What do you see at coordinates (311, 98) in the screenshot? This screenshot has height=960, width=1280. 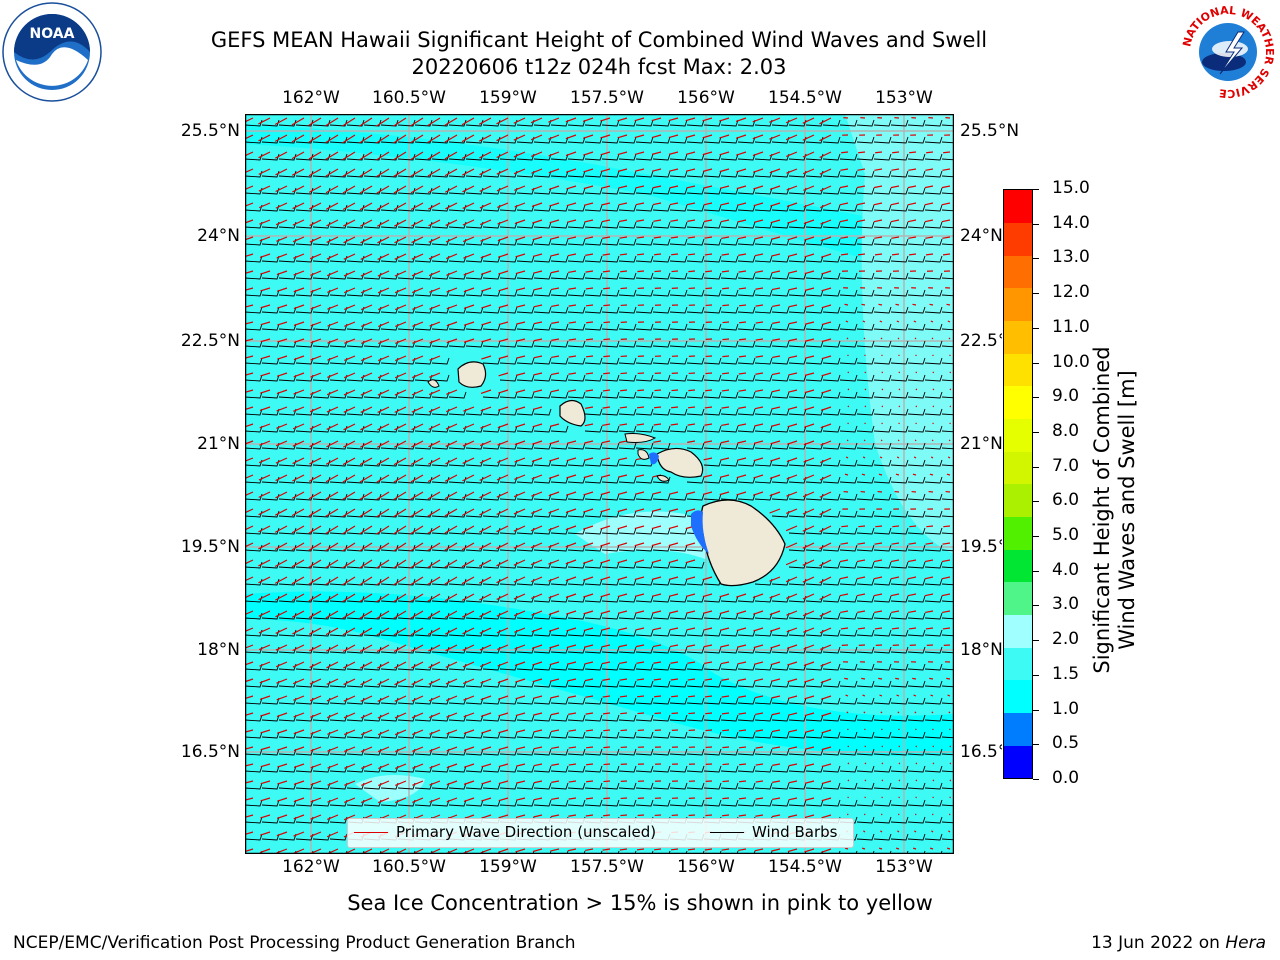 I see `lon-tick-top: 162°W` at bounding box center [311, 98].